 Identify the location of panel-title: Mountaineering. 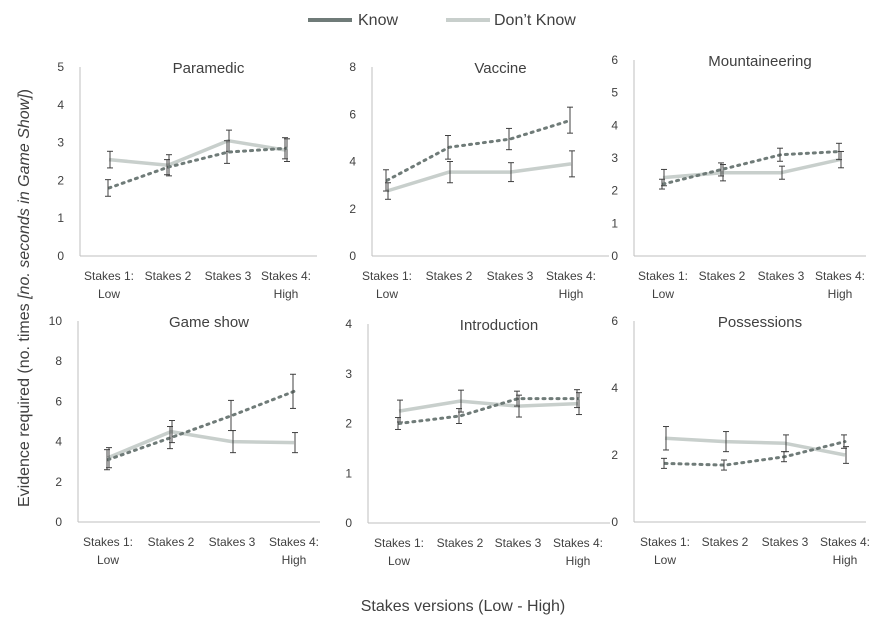
(759, 61).